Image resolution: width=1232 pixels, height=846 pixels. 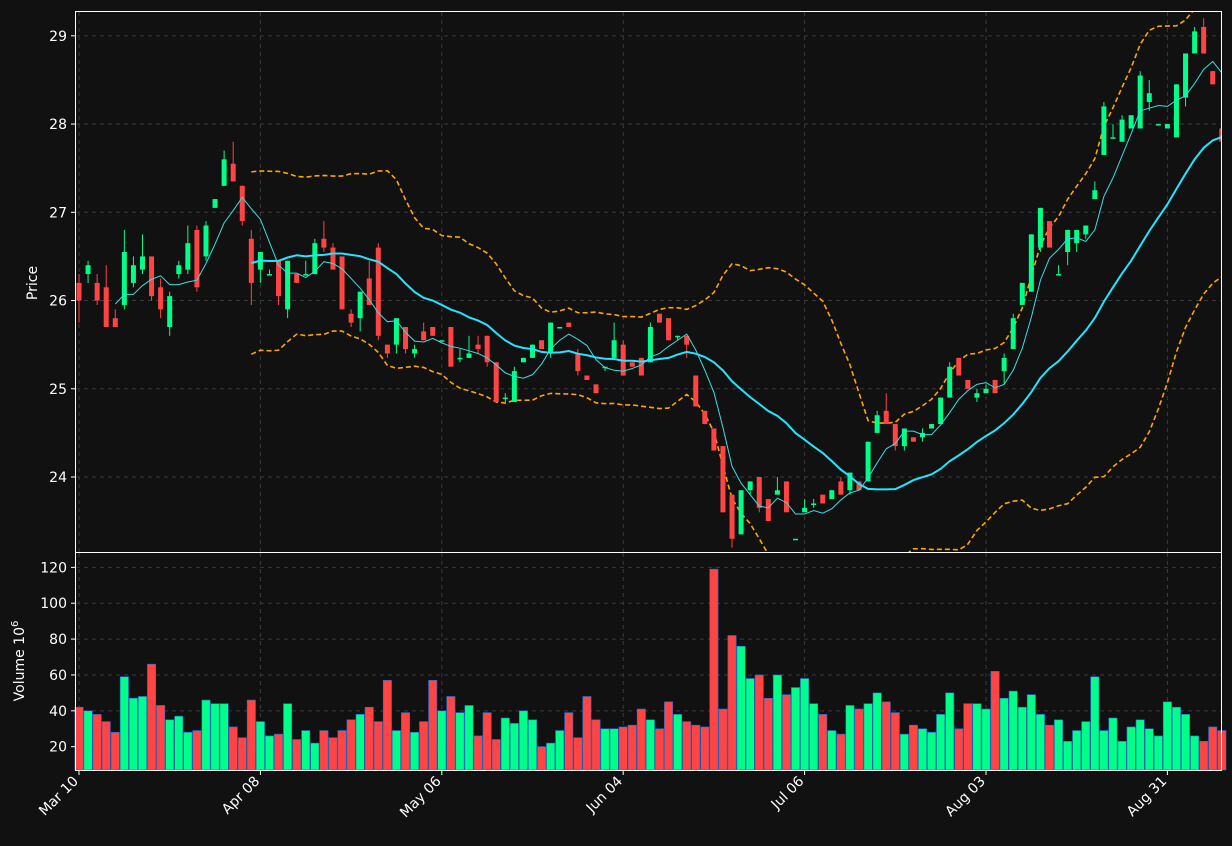 What do you see at coordinates (33, 283) in the screenshot?
I see `price-axis-title: Price` at bounding box center [33, 283].